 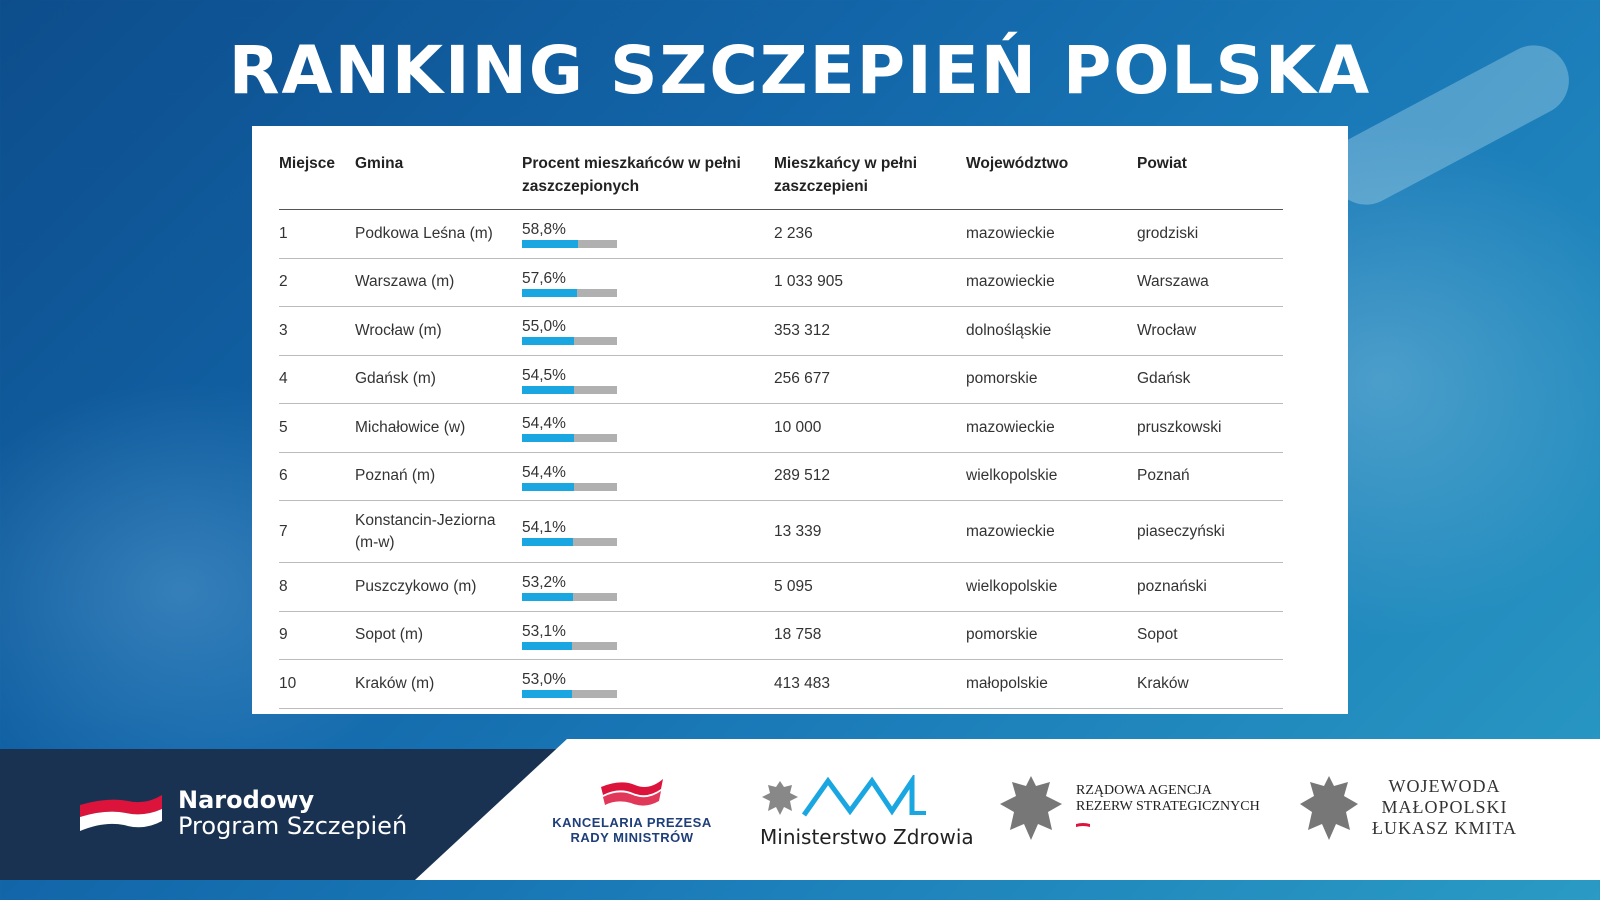 What do you see at coordinates (1210, 428) in the screenshot?
I see `cell-powiat: pruszkowski` at bounding box center [1210, 428].